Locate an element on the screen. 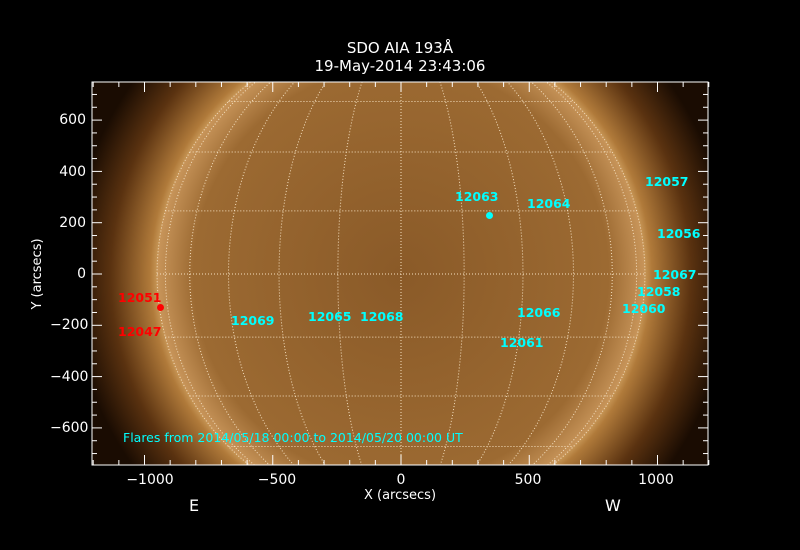 Image resolution: width=800 pixels, height=550 pixels. x-axis-label: X (arcsecs) is located at coordinates (400, 495).